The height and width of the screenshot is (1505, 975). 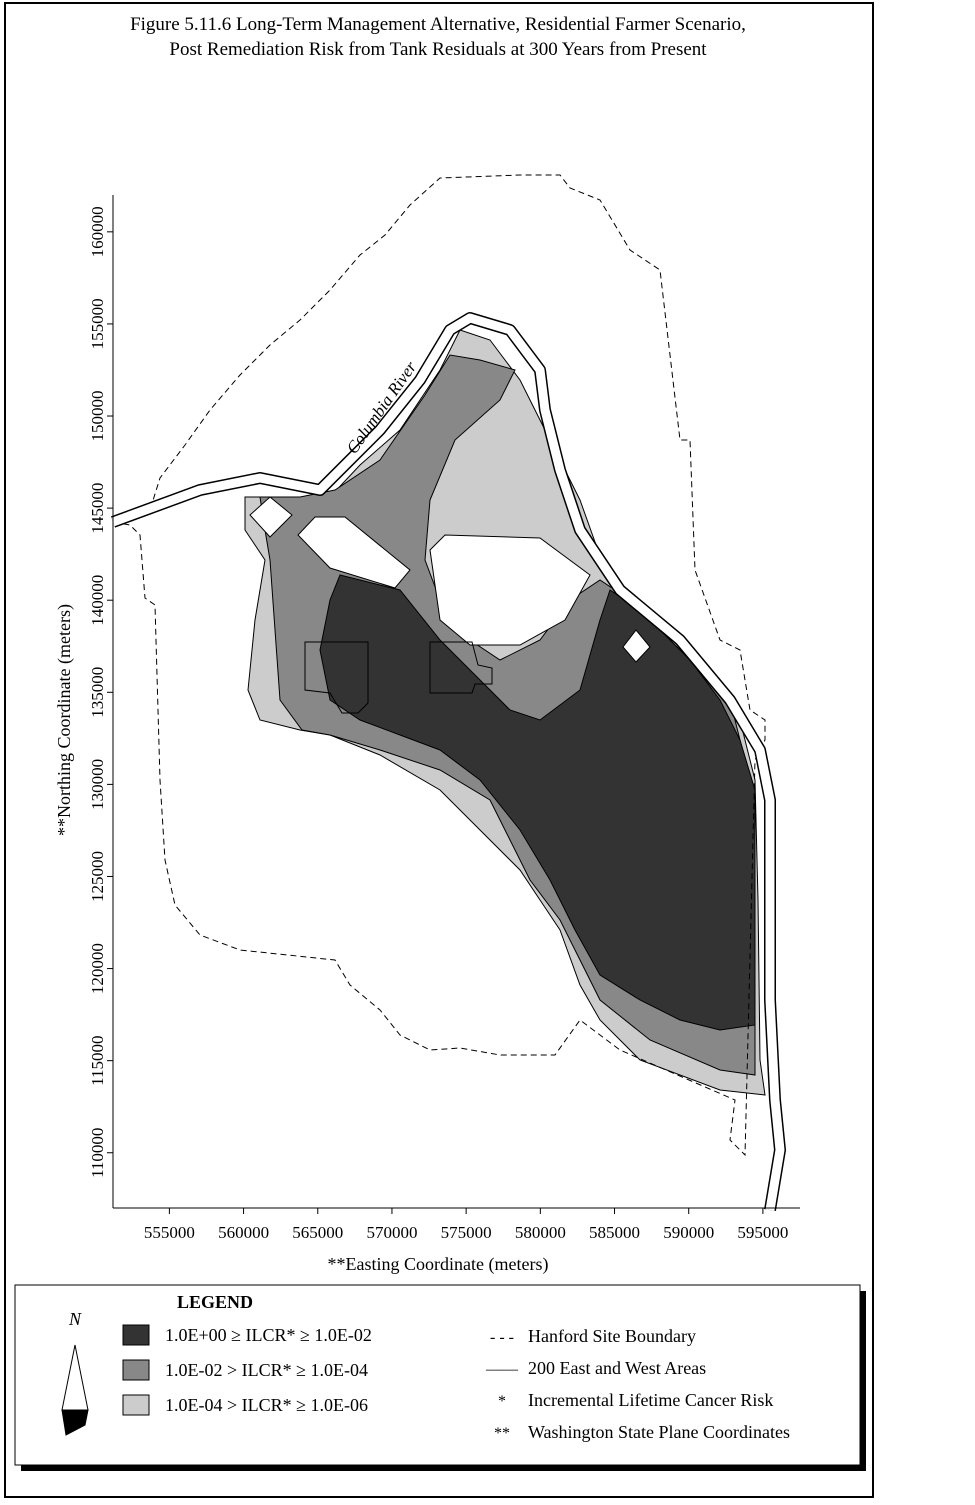 I want to click on legend-symbol: ——, so click(x=502, y=1369).